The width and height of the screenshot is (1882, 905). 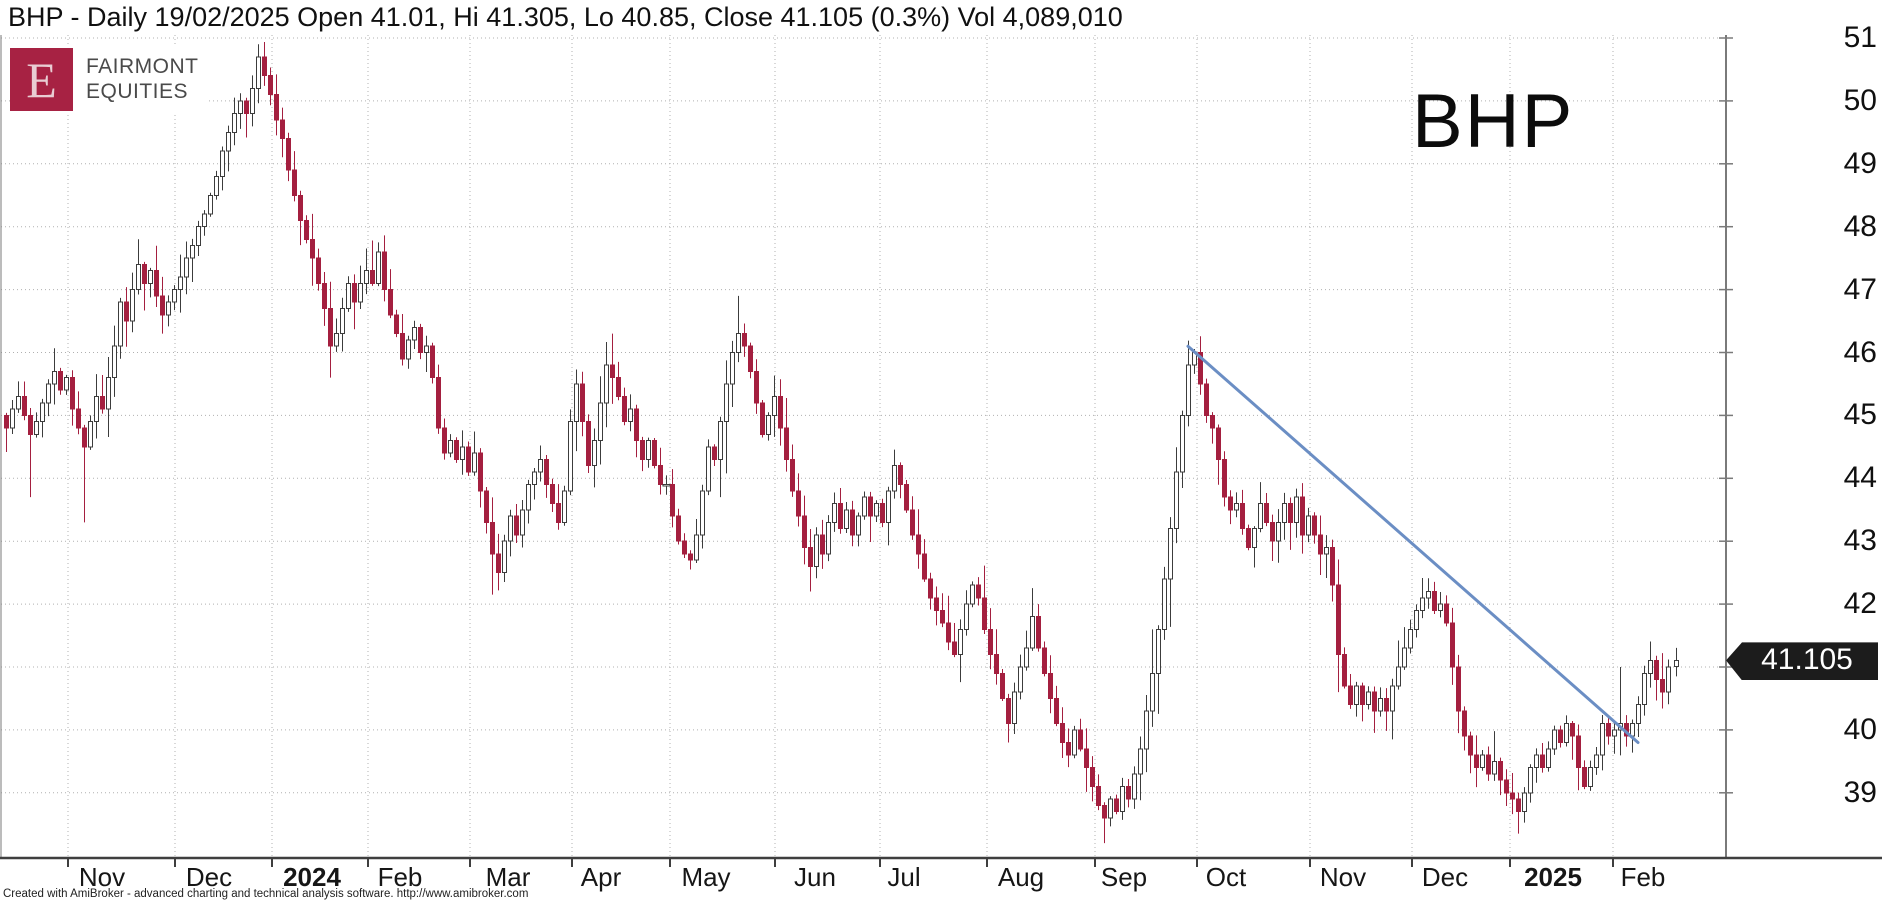 What do you see at coordinates (1860, 352) in the screenshot?
I see `price-tick-label: 46` at bounding box center [1860, 352].